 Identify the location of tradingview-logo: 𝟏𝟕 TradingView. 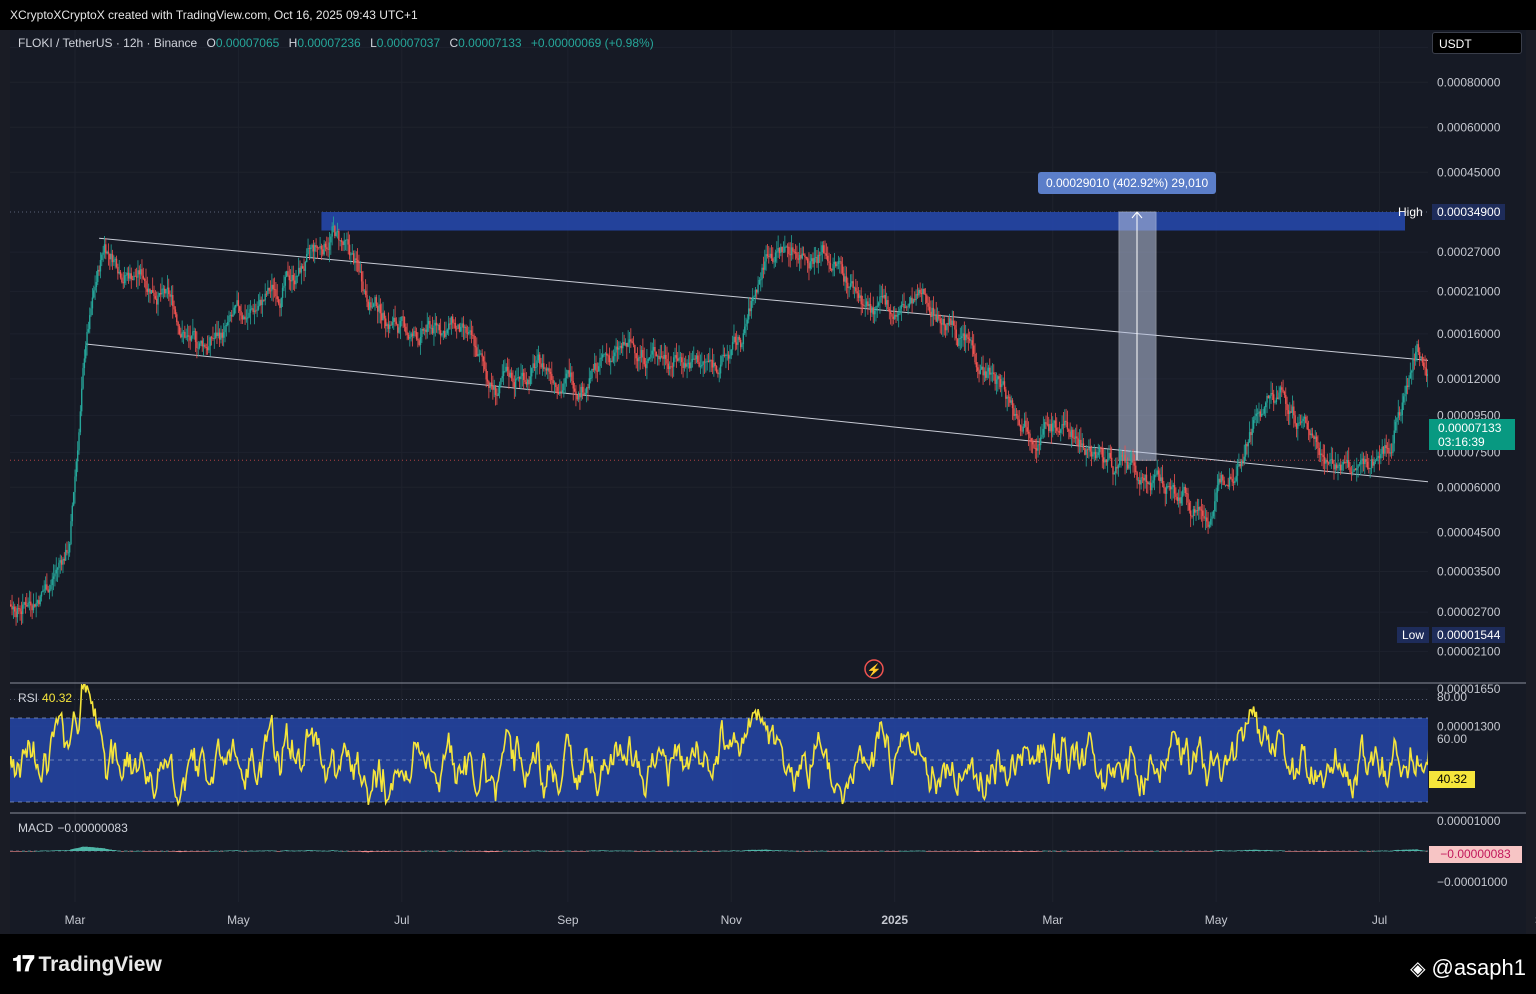
(87, 964).